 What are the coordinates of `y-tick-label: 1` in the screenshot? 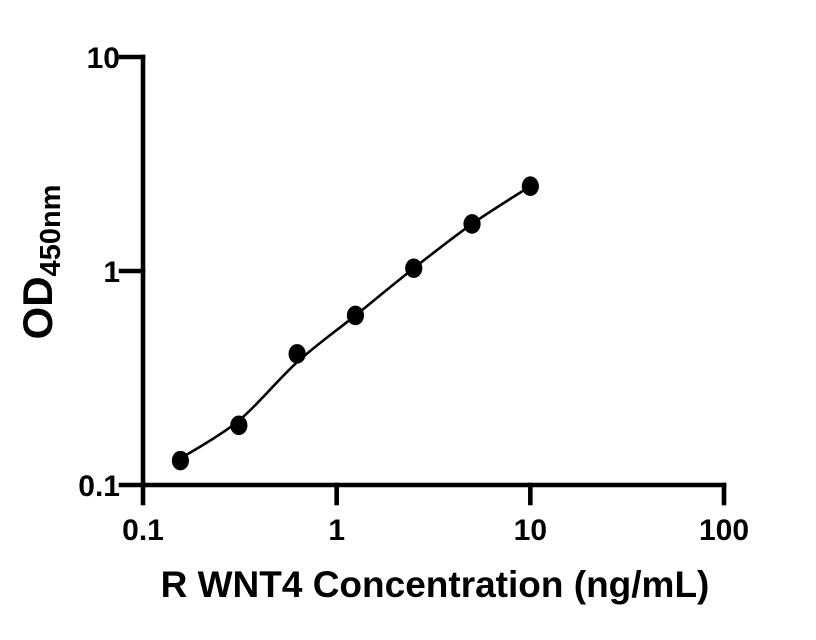 It's located at (111, 272).